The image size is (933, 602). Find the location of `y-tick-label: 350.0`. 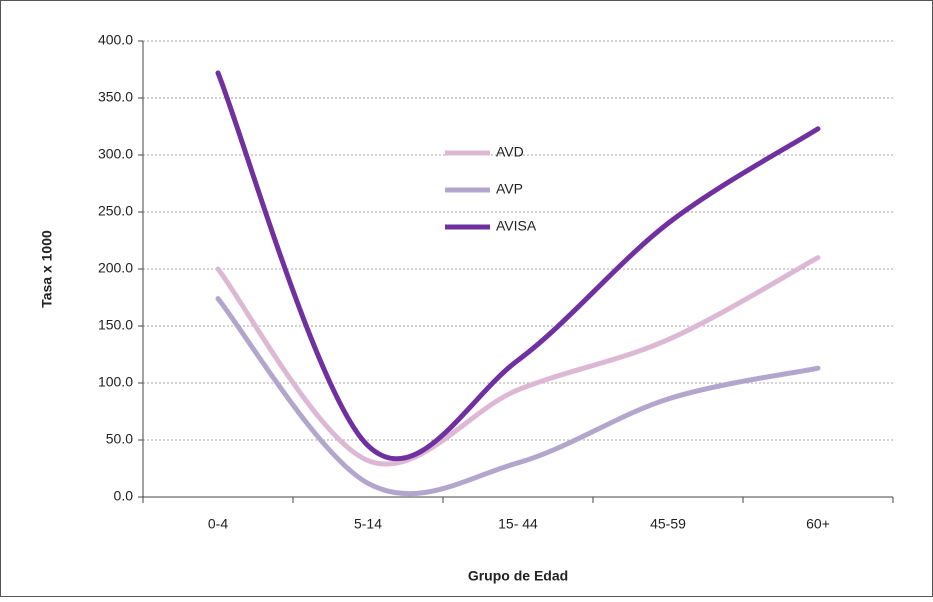

y-tick-label: 350.0 is located at coordinates (115, 97).